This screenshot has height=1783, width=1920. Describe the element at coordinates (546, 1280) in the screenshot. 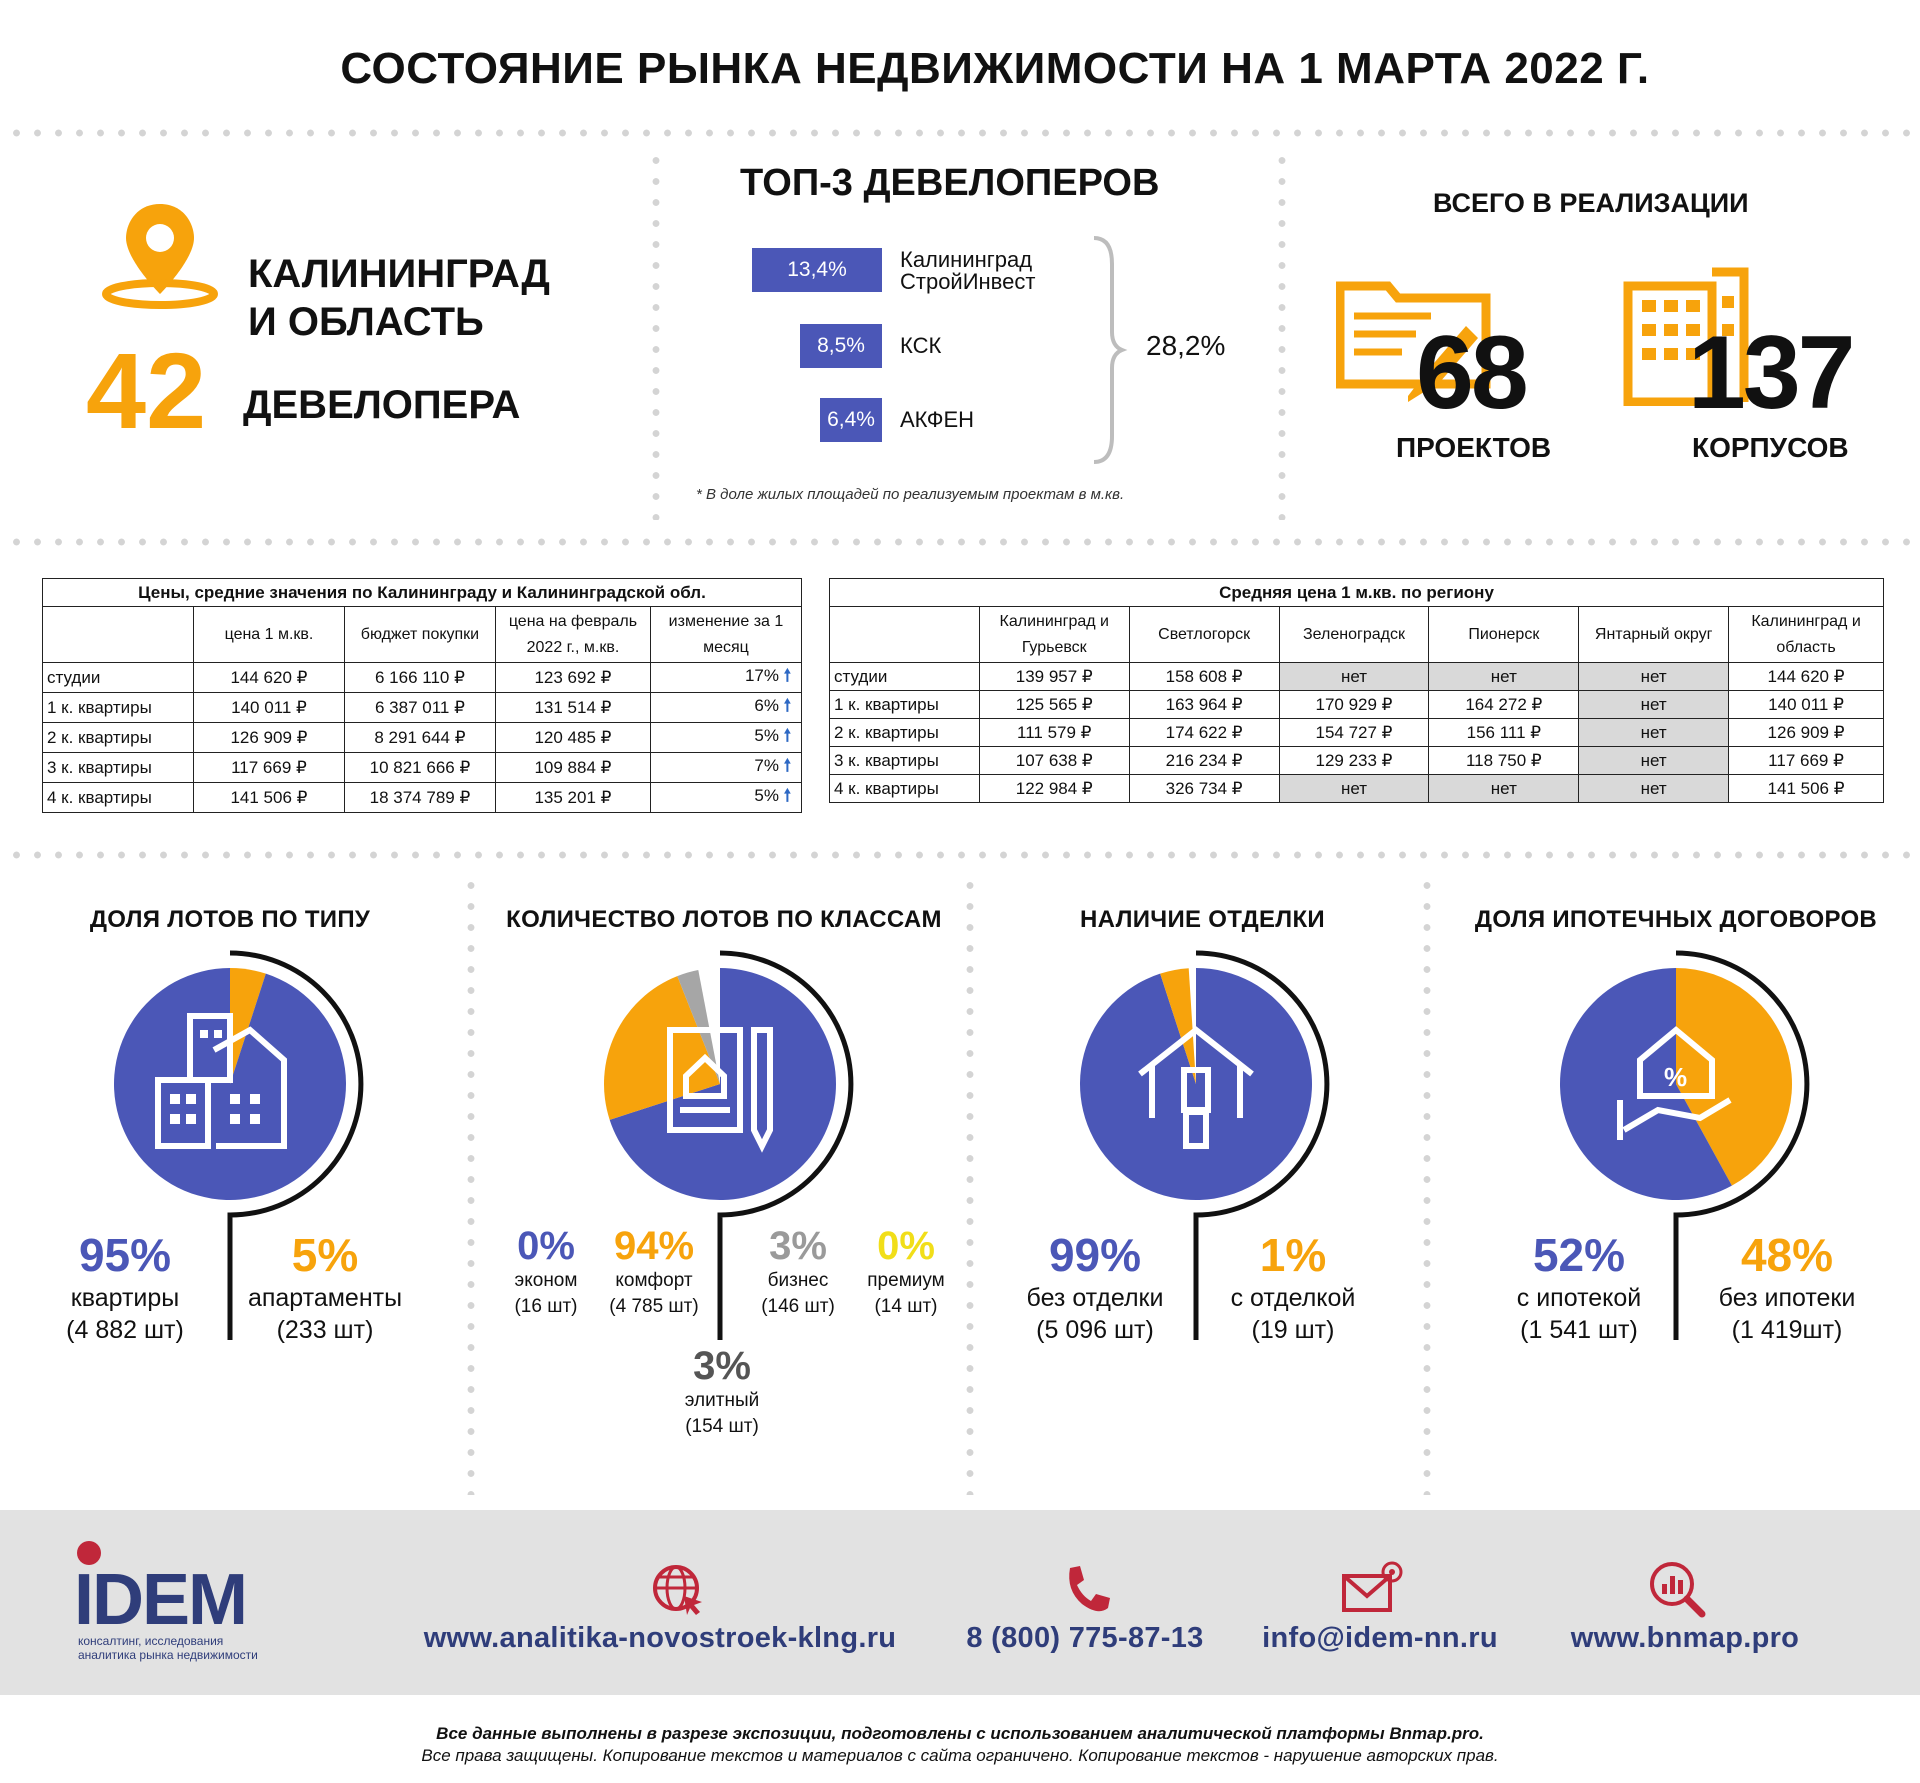

I see `class-econom-label: эконом` at that location.